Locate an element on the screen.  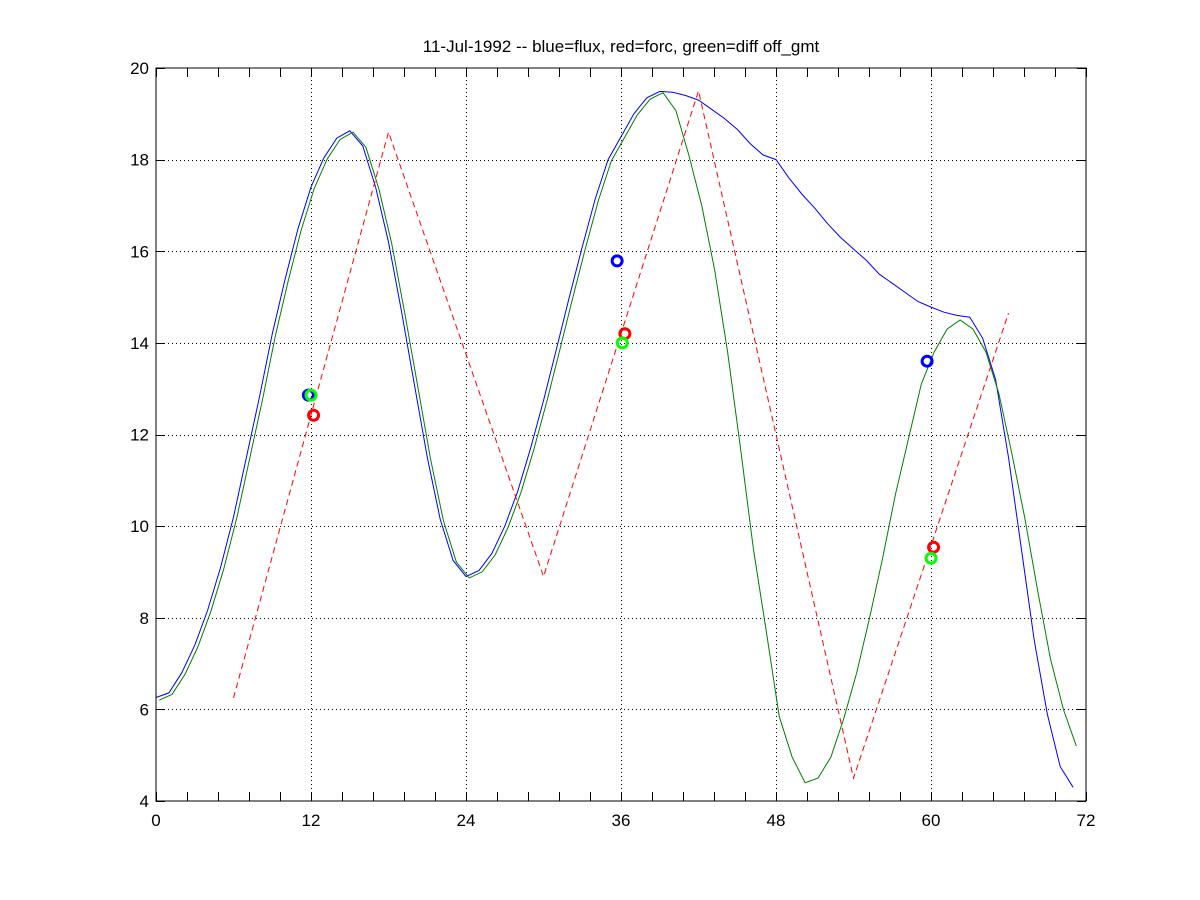
y-tick-label: 16 is located at coordinates (139, 251).